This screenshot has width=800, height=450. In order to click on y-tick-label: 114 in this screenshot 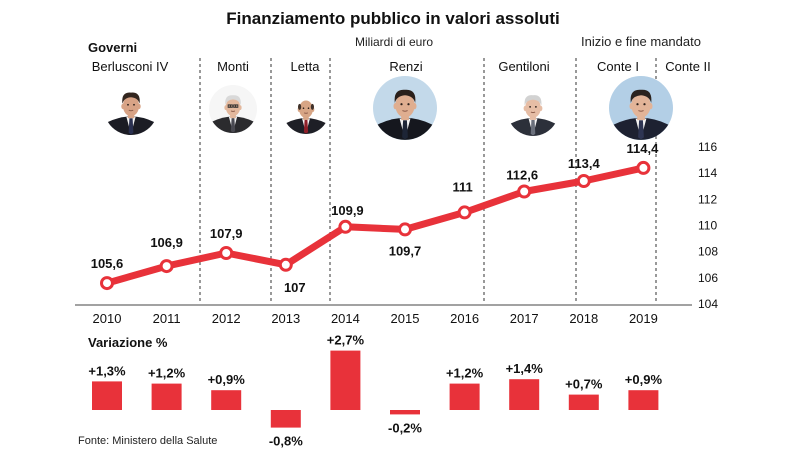, I will do `click(707, 173)`.